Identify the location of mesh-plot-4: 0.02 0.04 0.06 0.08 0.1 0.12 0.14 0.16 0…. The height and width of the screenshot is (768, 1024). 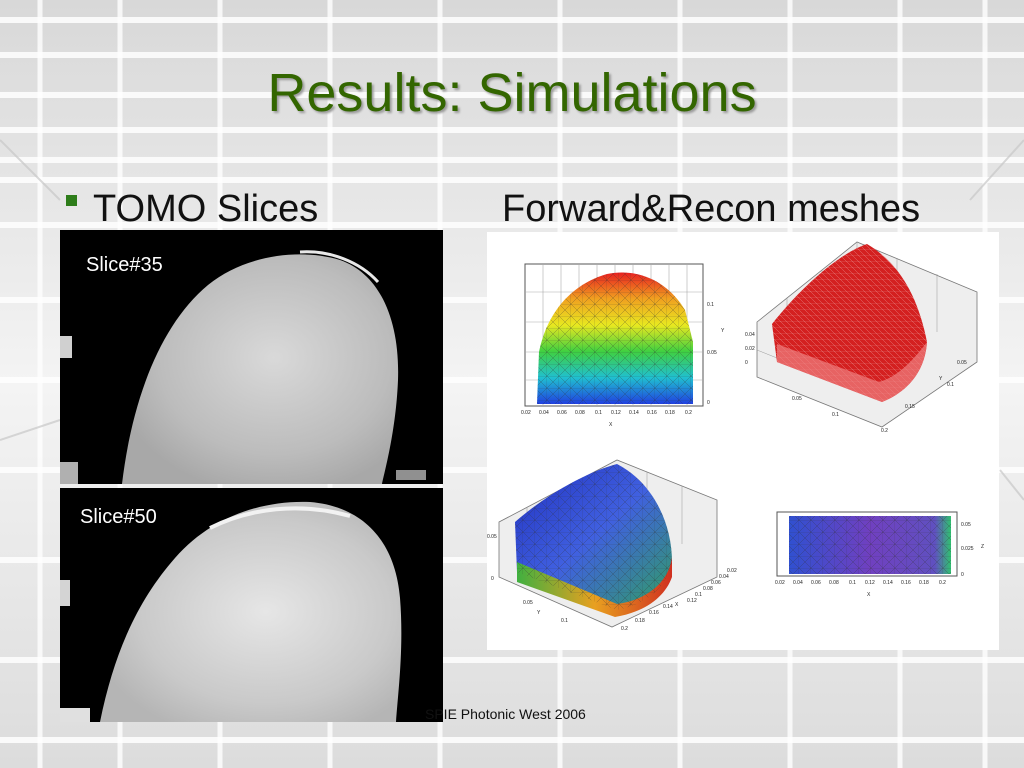
(879, 554).